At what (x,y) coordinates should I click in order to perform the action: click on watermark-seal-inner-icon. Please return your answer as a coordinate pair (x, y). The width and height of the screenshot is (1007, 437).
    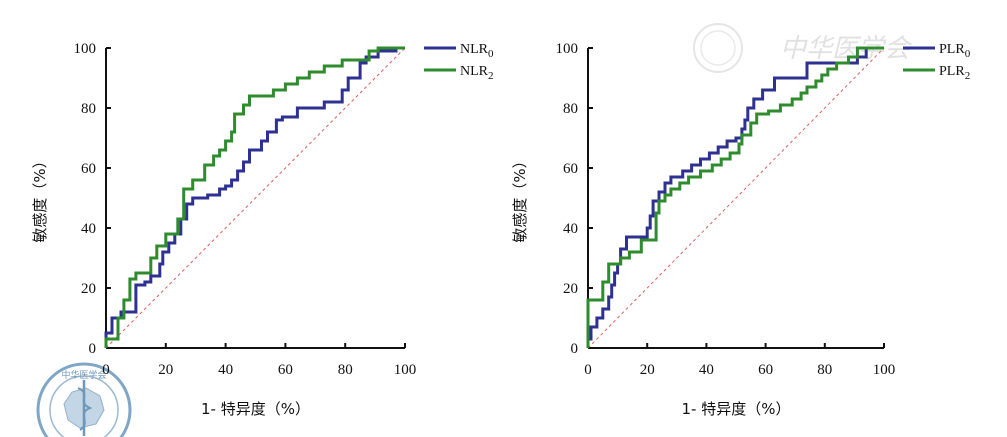
    Looking at the image, I should click on (718, 48).